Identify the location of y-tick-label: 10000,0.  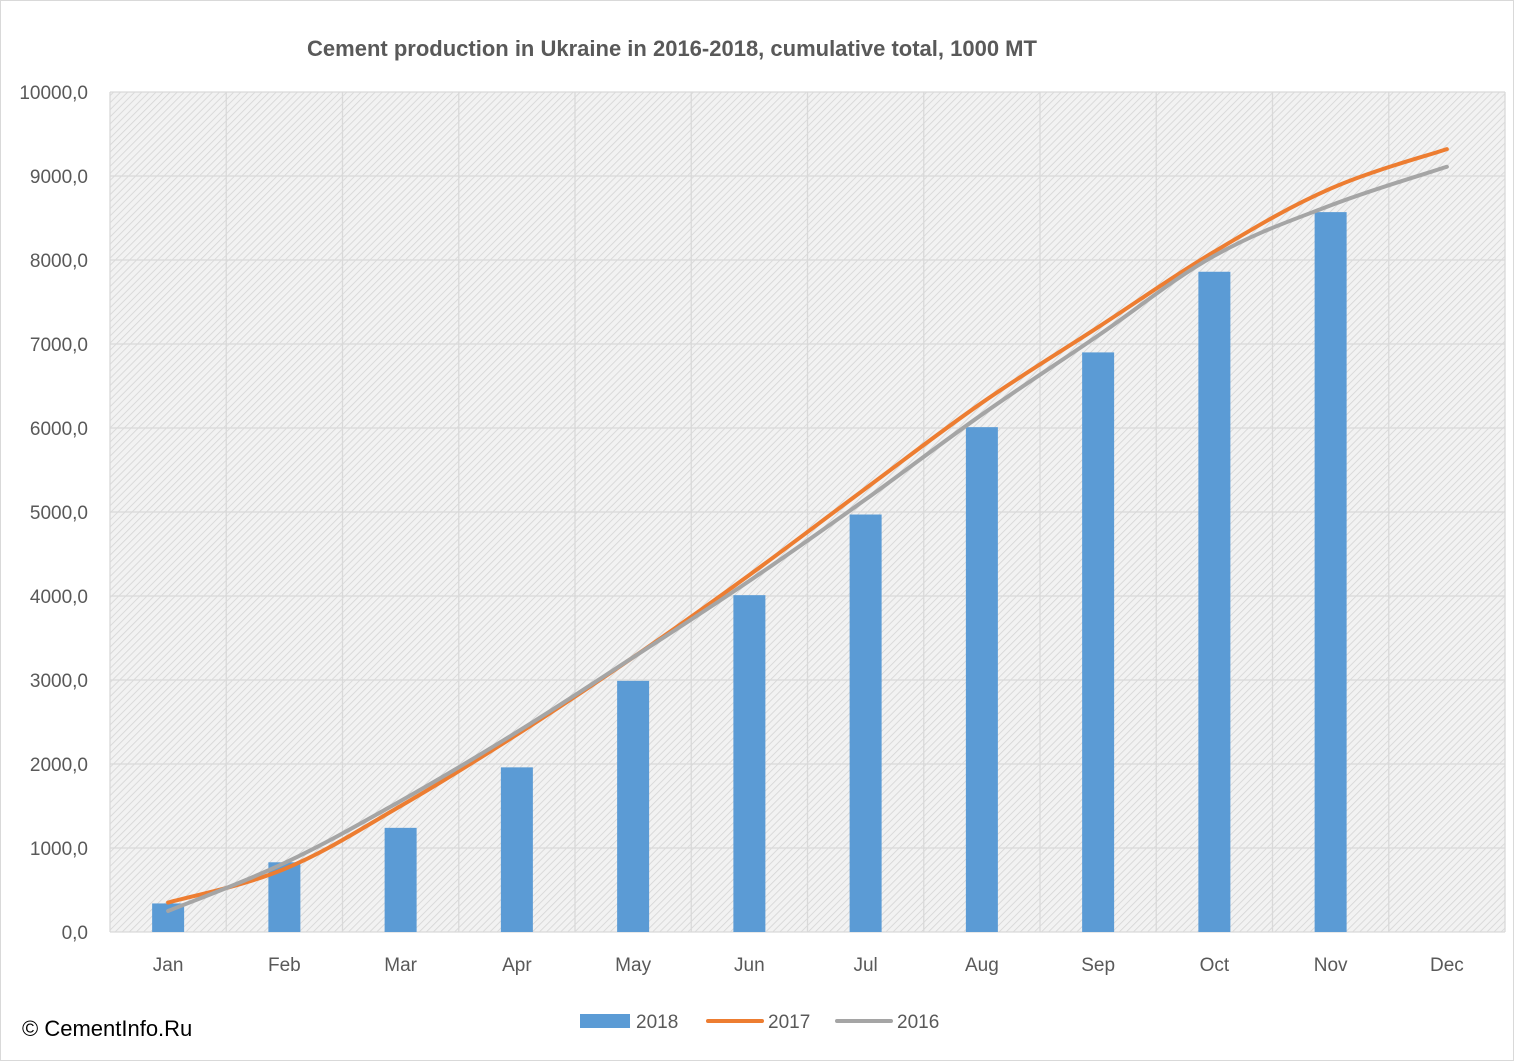
(53, 93).